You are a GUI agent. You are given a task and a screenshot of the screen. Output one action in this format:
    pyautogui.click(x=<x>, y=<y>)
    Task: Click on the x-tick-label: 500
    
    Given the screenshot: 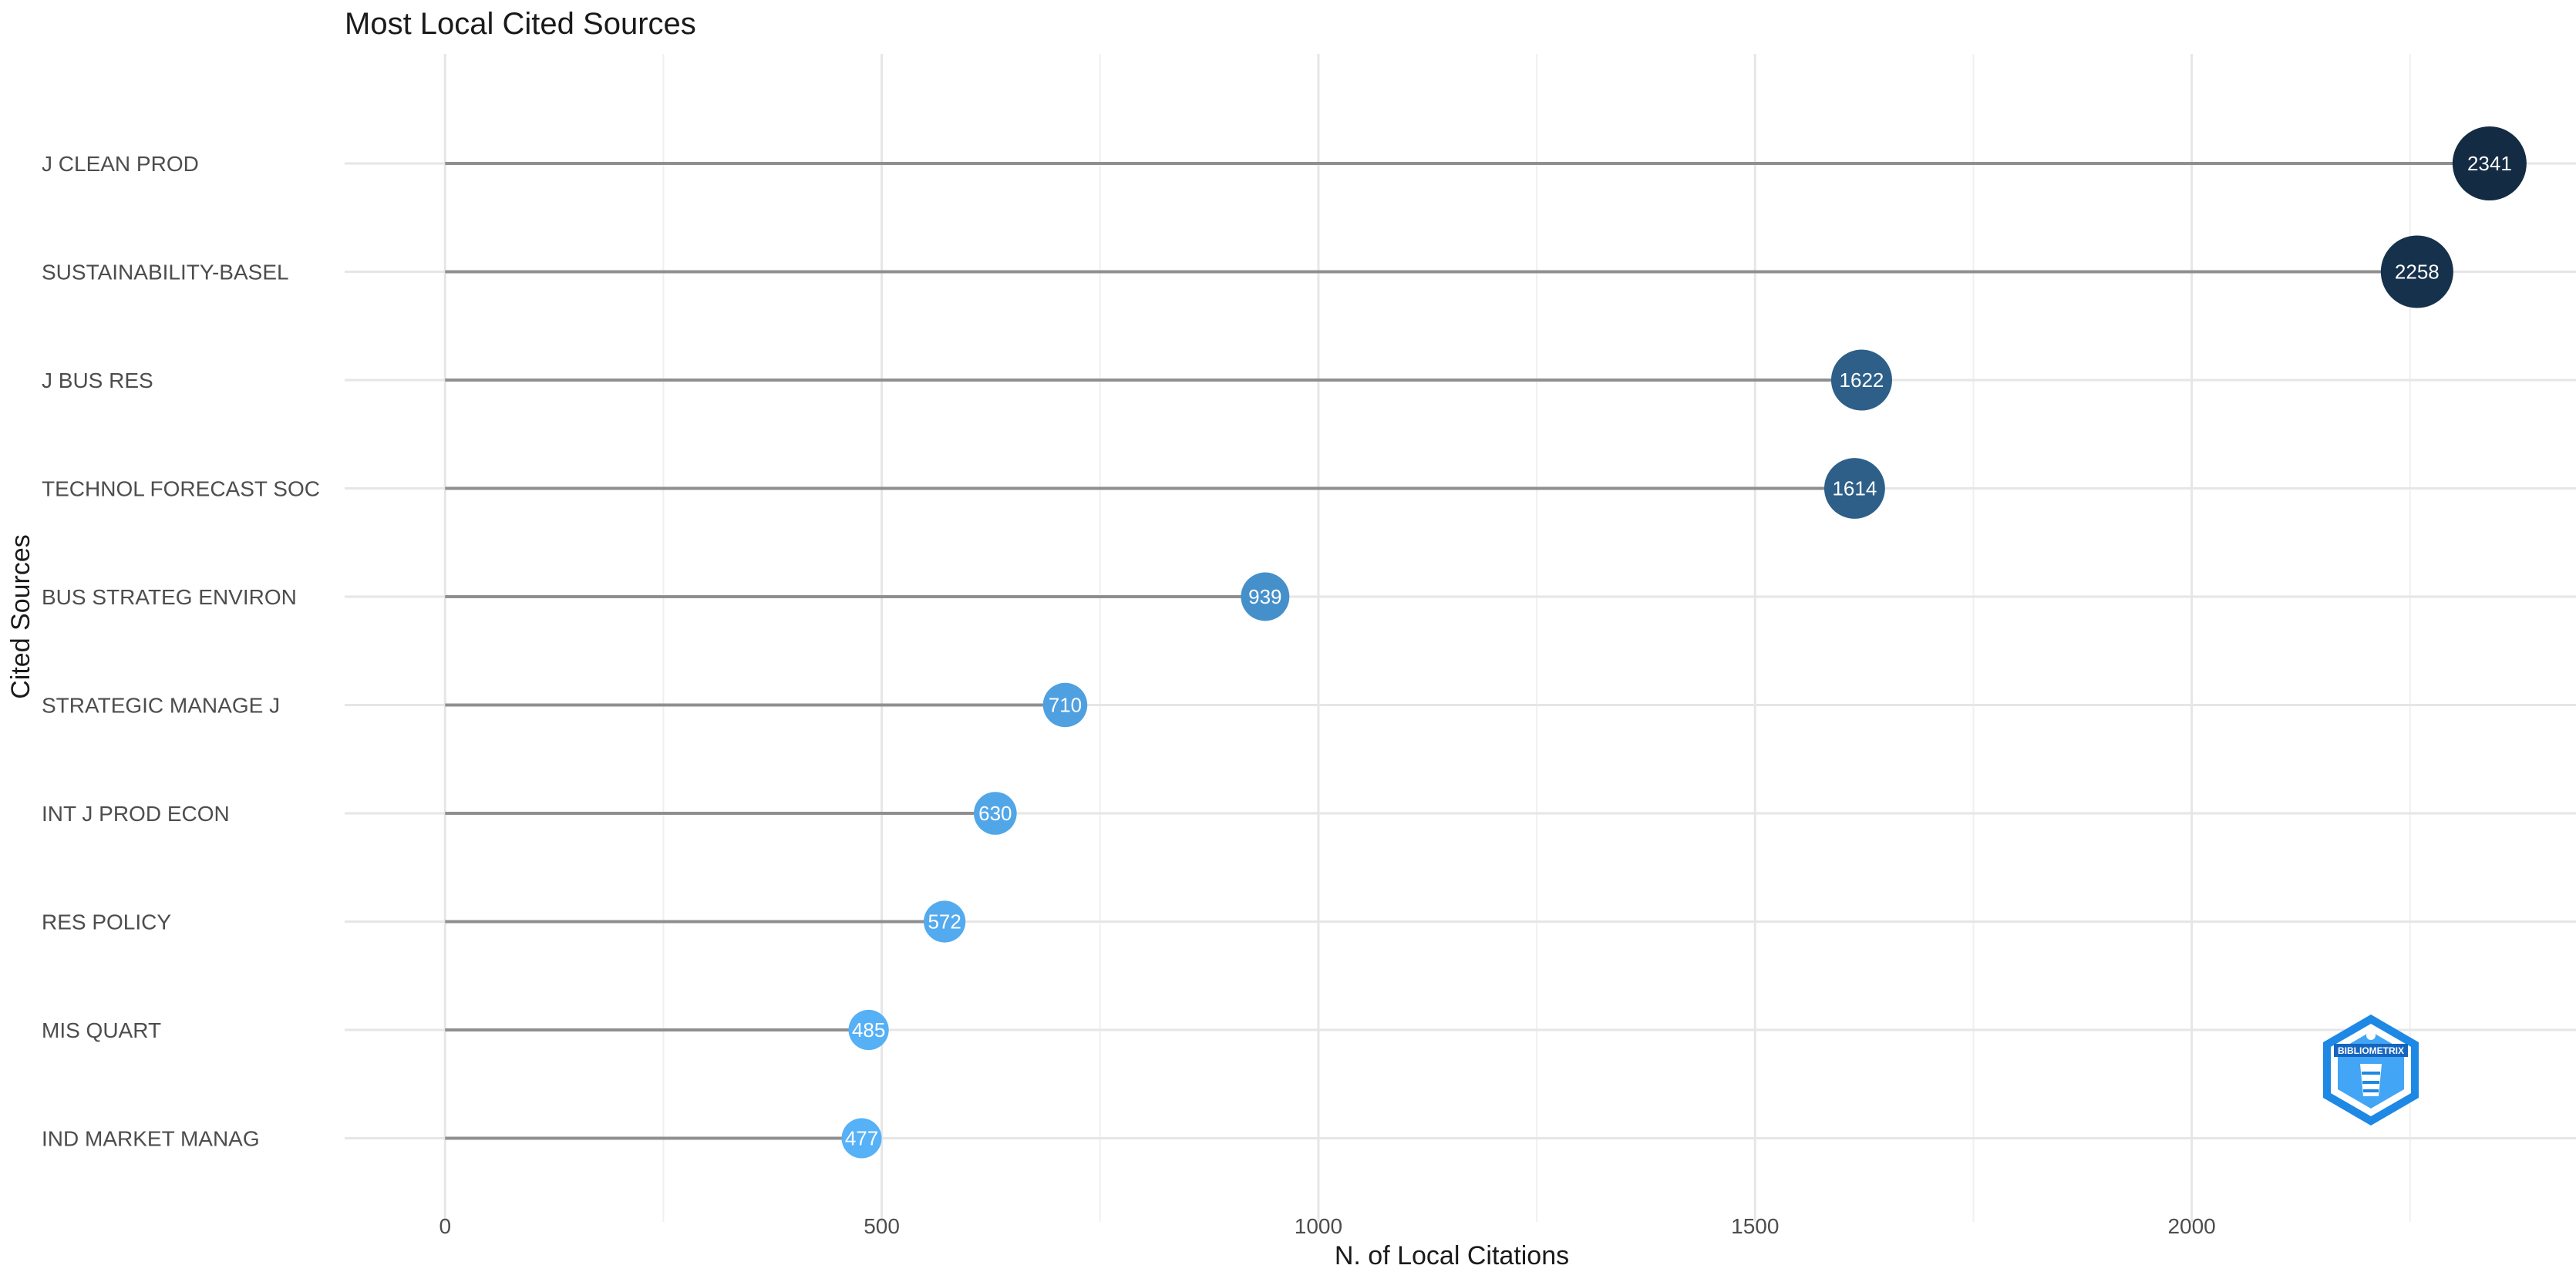 What is the action you would take?
    pyautogui.click(x=882, y=1226)
    